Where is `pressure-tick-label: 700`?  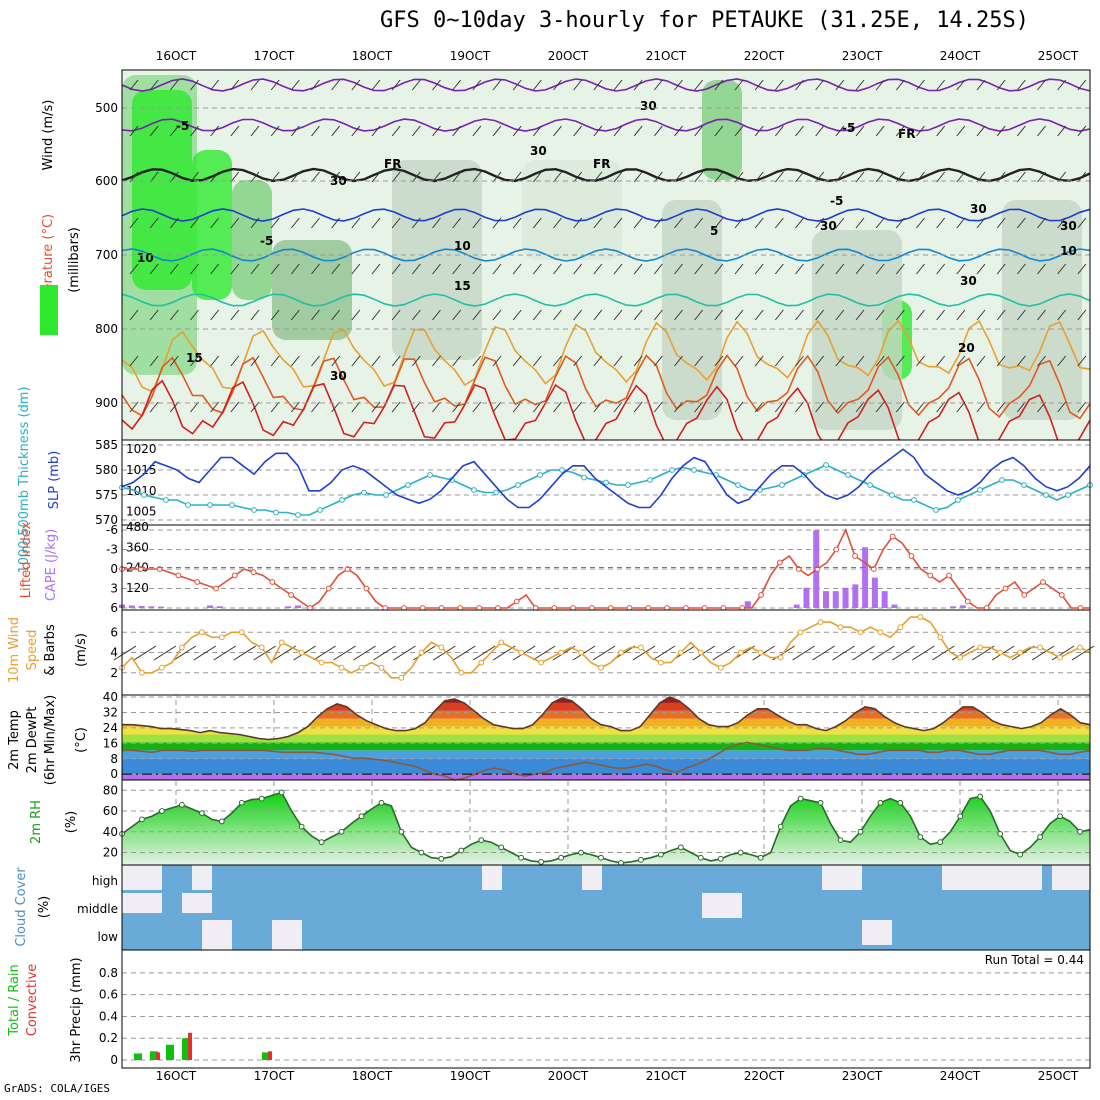 pressure-tick-label: 700 is located at coordinates (106, 255).